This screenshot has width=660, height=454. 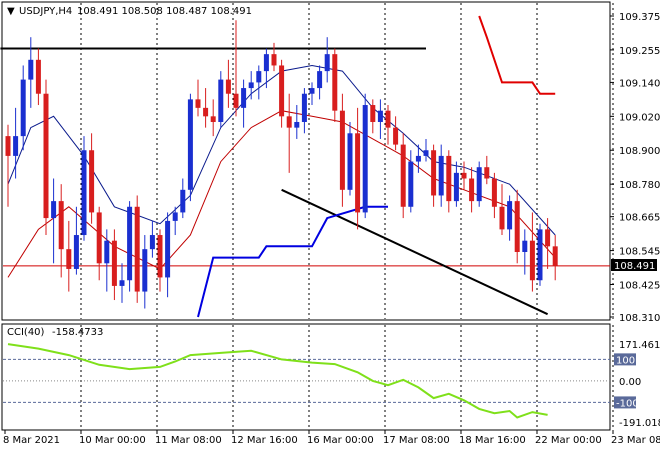 I want to click on price-tick-label: 108.545, so click(x=639, y=252).